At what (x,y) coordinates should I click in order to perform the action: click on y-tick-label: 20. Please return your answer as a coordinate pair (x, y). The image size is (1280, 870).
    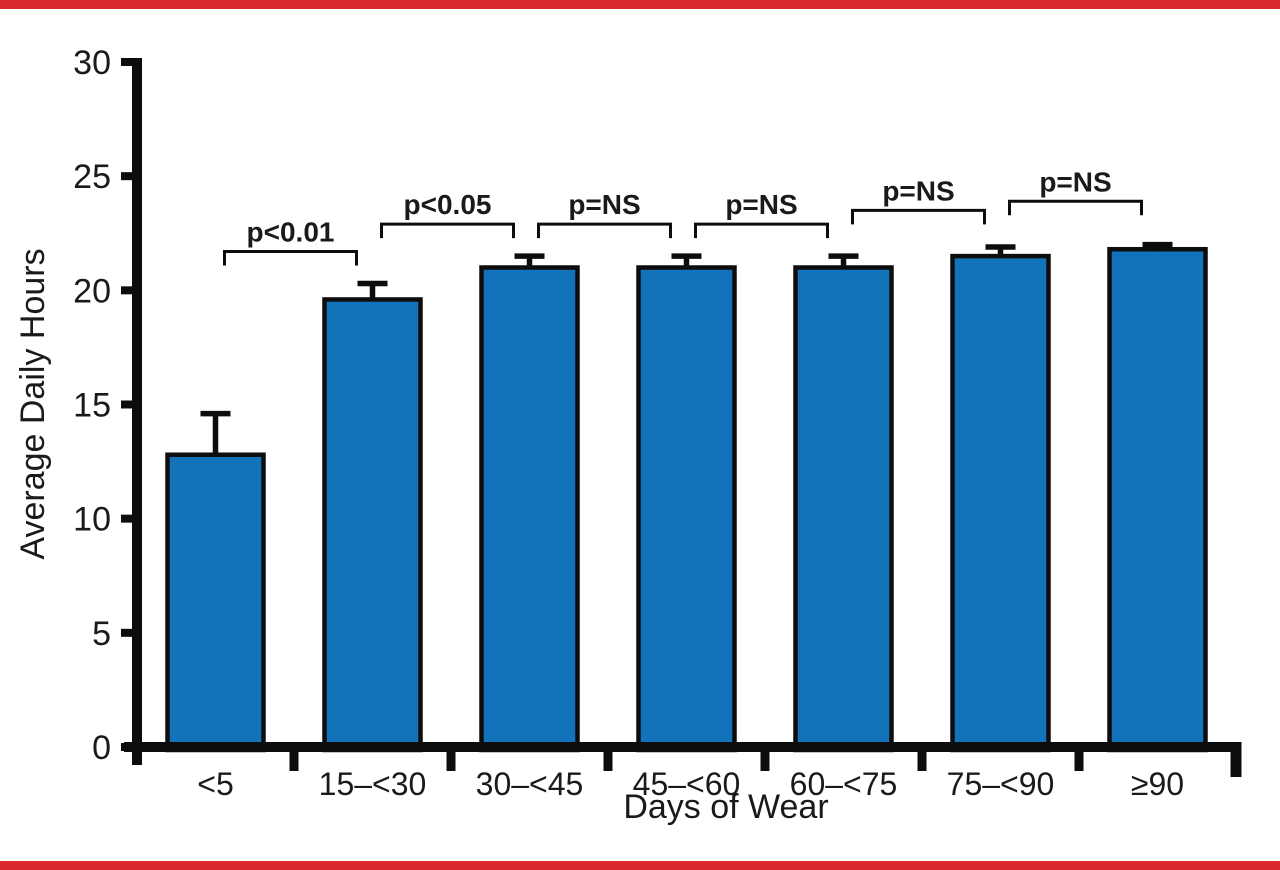
    Looking at the image, I should click on (92, 291).